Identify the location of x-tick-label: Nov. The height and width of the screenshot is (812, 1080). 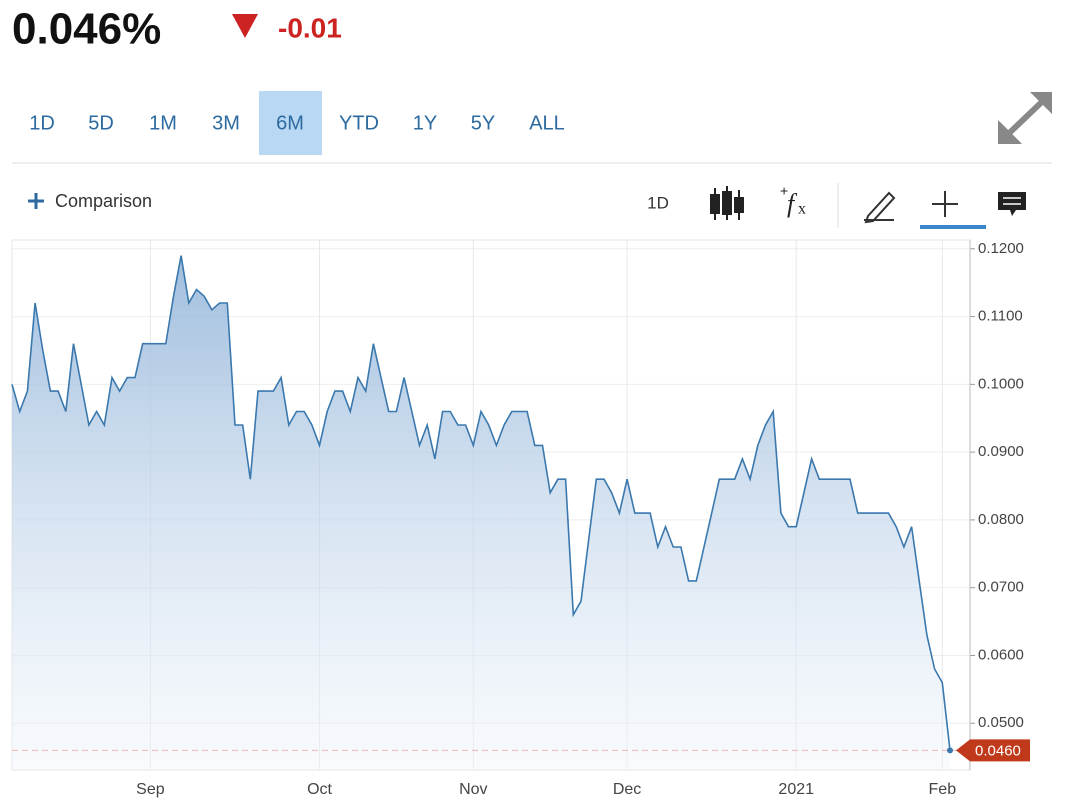
(473, 789).